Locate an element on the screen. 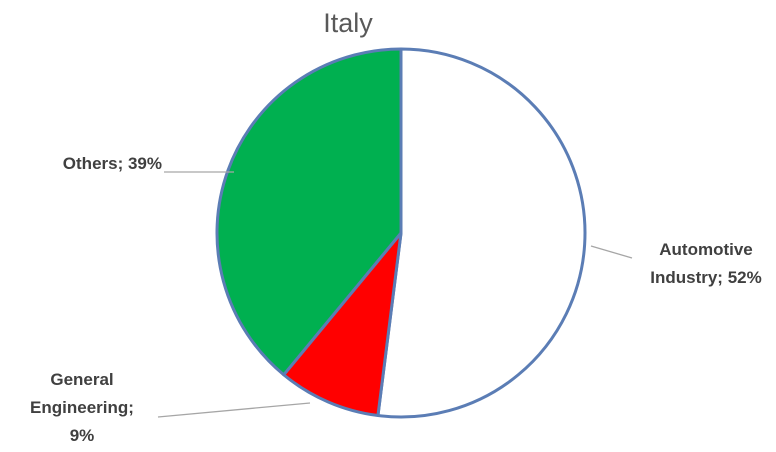 The height and width of the screenshot is (452, 776). chart-title: Italy is located at coordinates (348, 23).